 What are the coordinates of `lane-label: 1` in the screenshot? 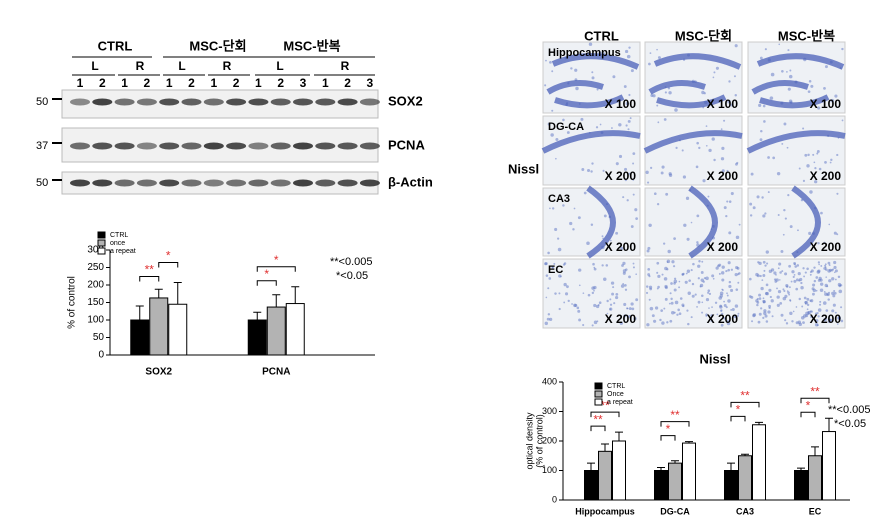 It's located at (258, 83).